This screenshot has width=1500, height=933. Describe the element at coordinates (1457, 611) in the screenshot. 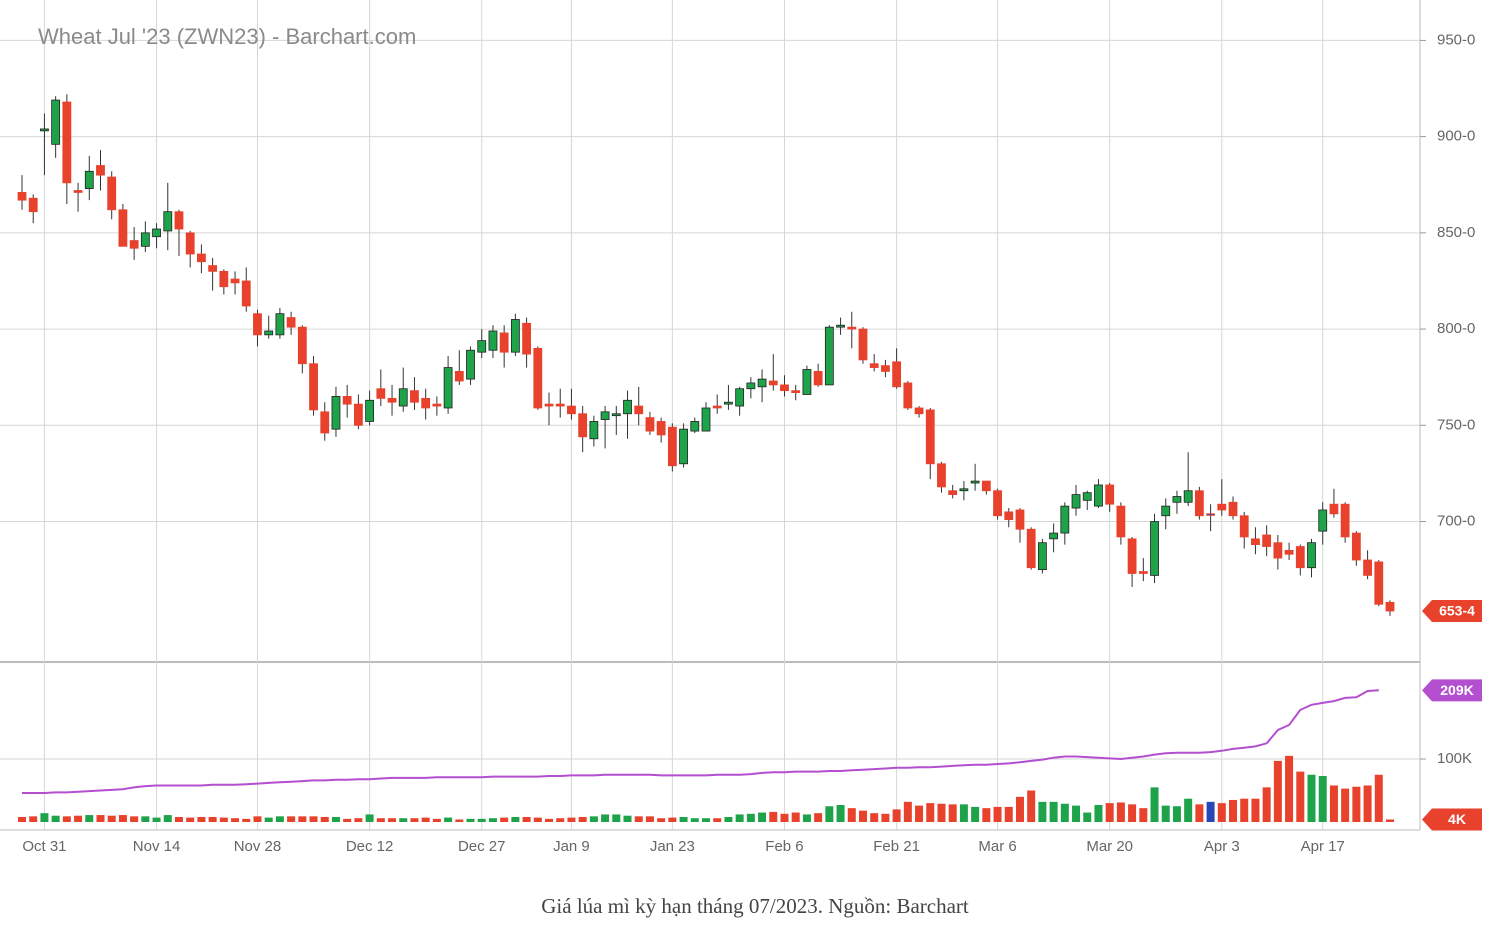

I see `price-tag-label: 653-4` at that location.